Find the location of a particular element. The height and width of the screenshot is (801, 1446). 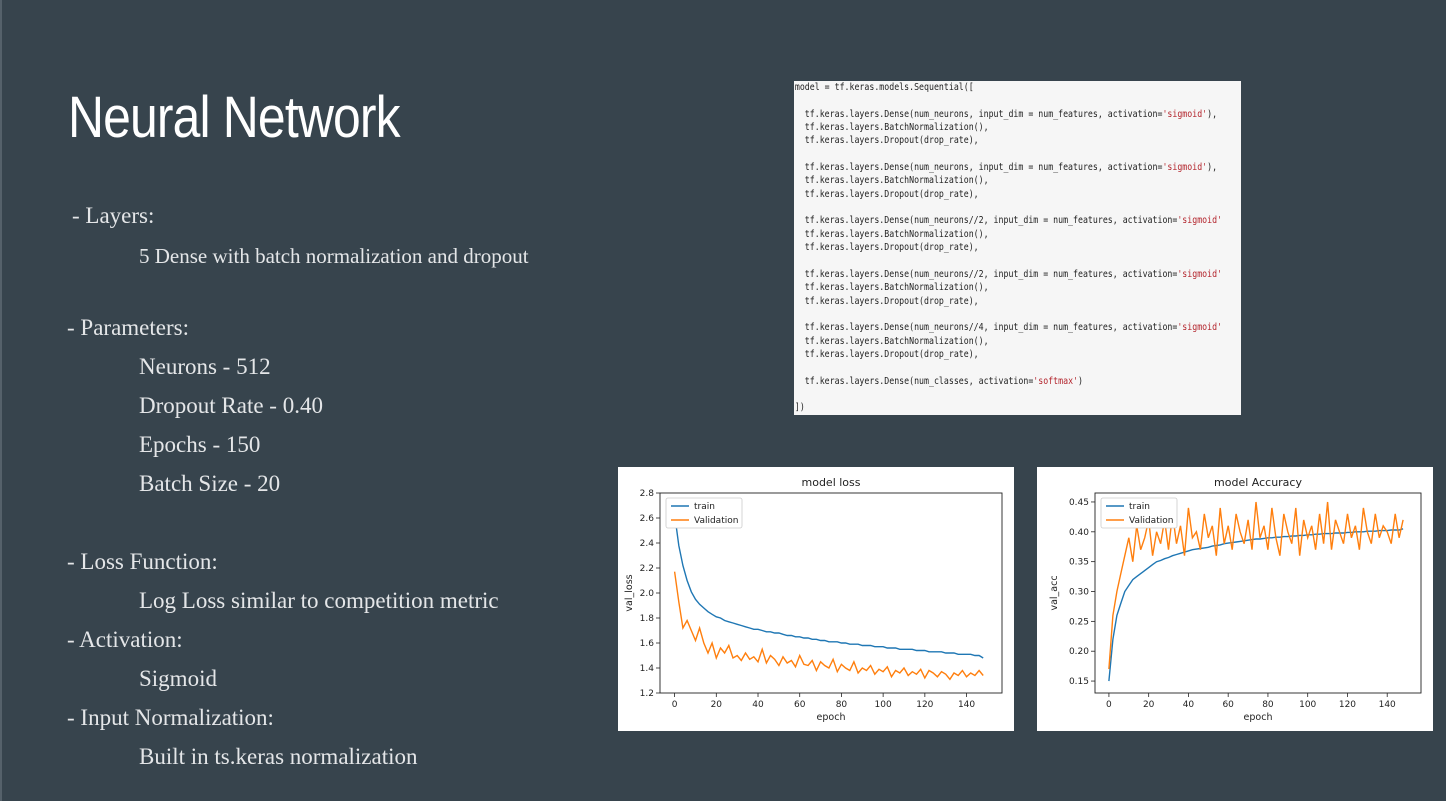

slide-left-edge is located at coordinates (1, 400).